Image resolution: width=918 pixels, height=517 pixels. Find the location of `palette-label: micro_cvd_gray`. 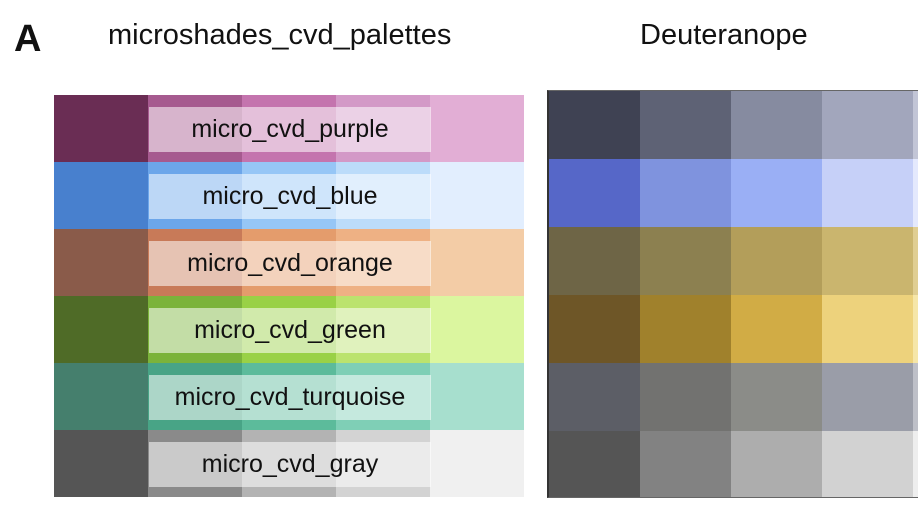

palette-label: micro_cvd_gray is located at coordinates (290, 464).